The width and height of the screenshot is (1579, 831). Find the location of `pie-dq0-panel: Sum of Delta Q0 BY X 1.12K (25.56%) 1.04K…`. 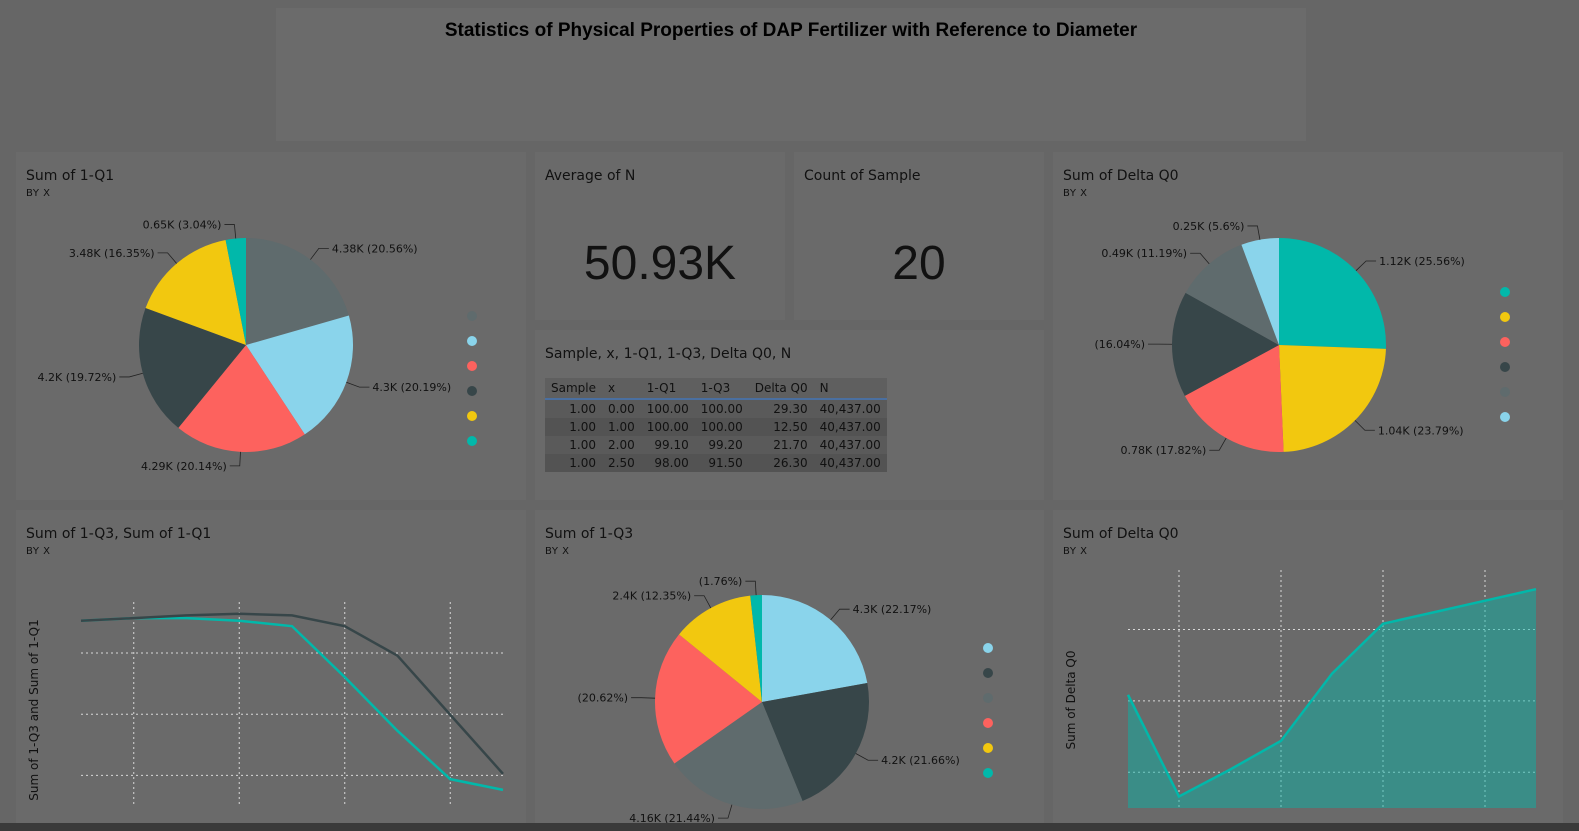

pie-dq0-panel: Sum of Delta Q0 BY X 1.12K (25.56%) 1.04K… is located at coordinates (1308, 326).